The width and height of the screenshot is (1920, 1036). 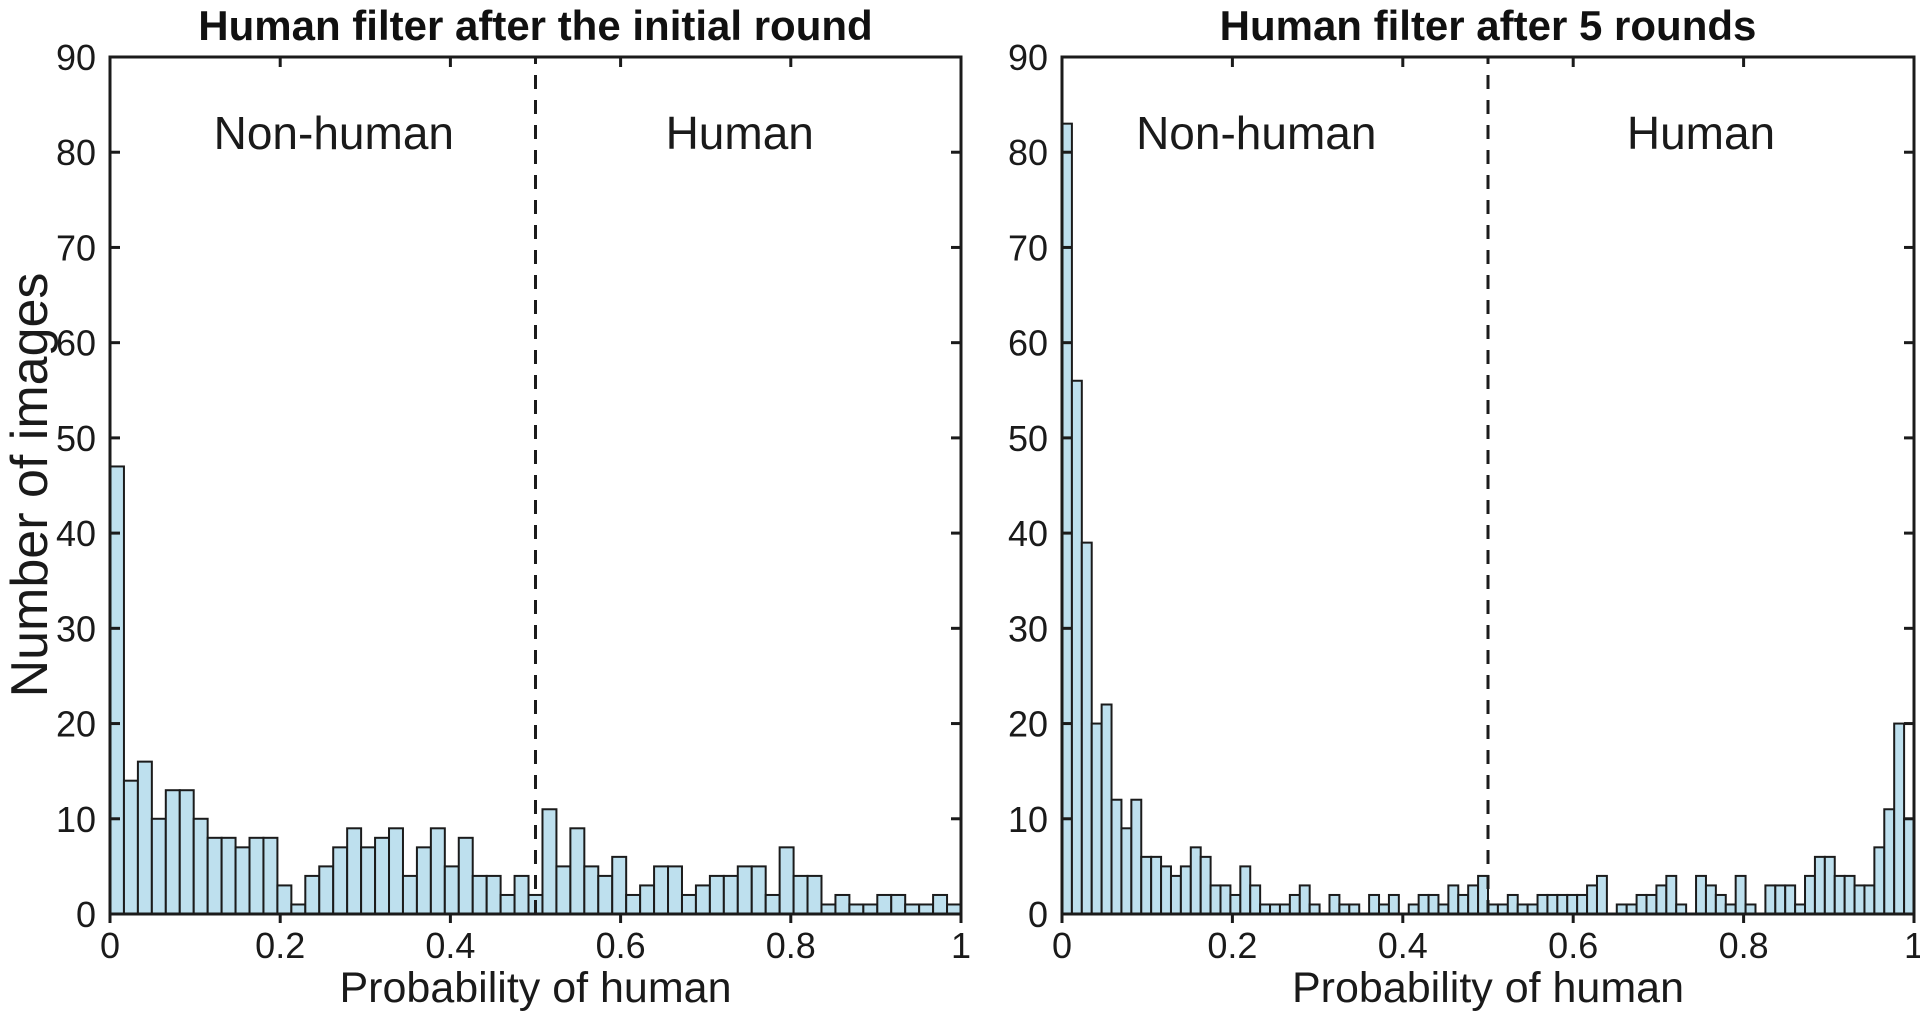 I want to click on y-tick-label: 40, so click(x=76, y=533).